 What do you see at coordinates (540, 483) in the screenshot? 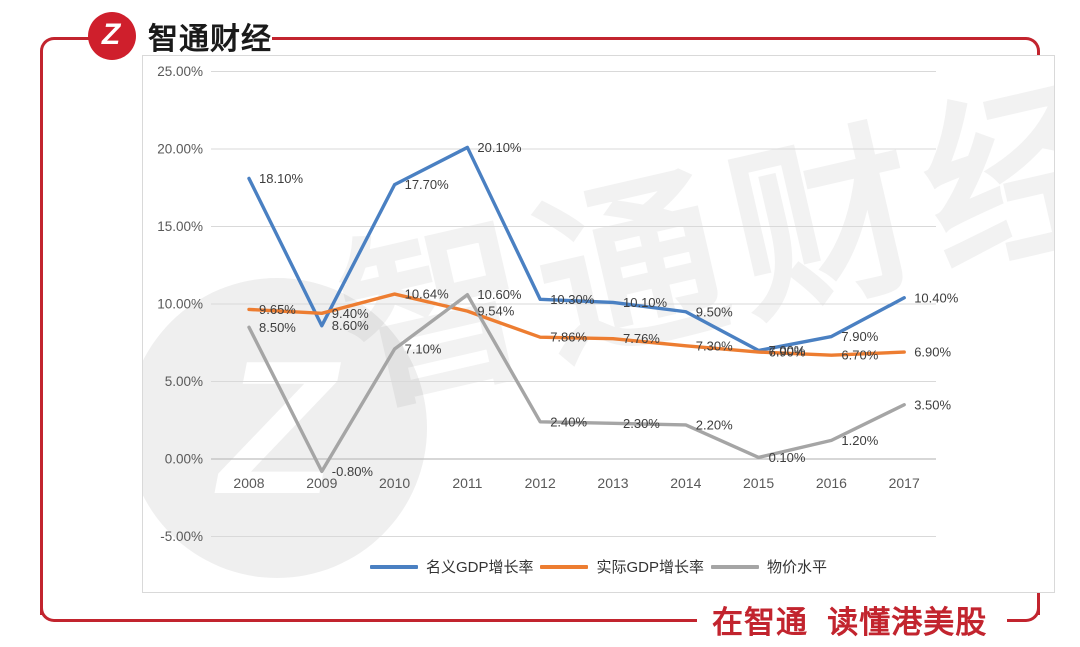
I see `x-tick-label: 2012` at bounding box center [540, 483].